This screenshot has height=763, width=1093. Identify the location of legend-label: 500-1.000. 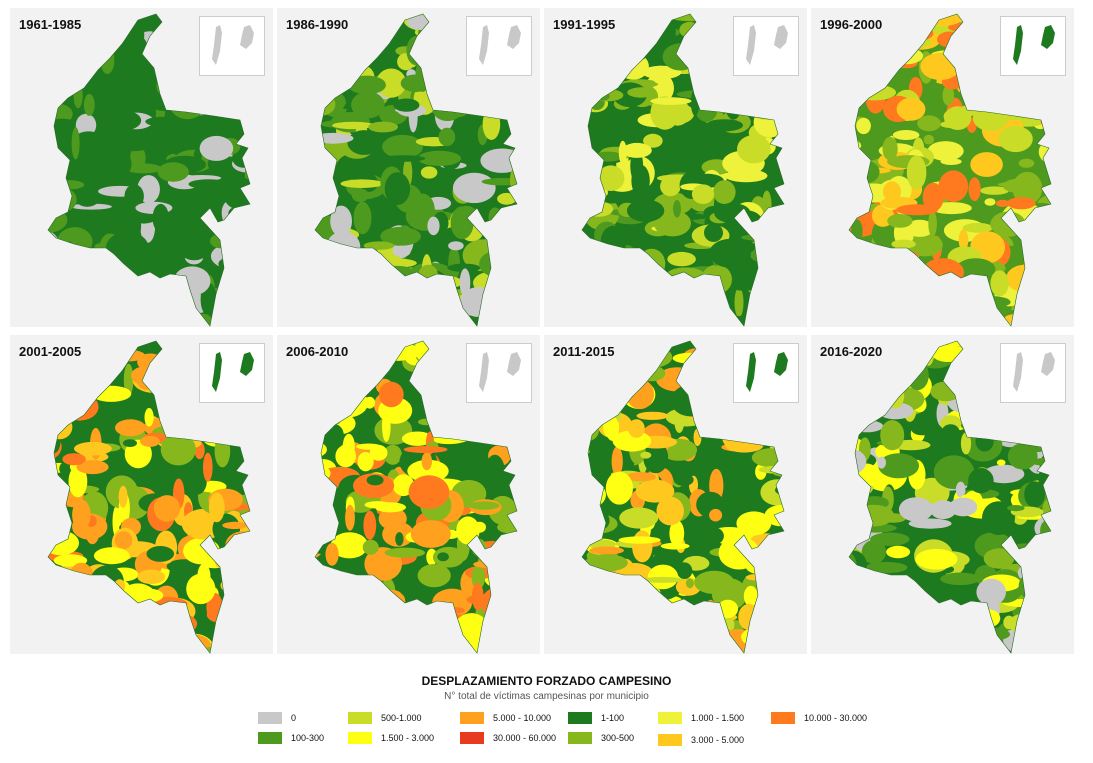
(401, 718).